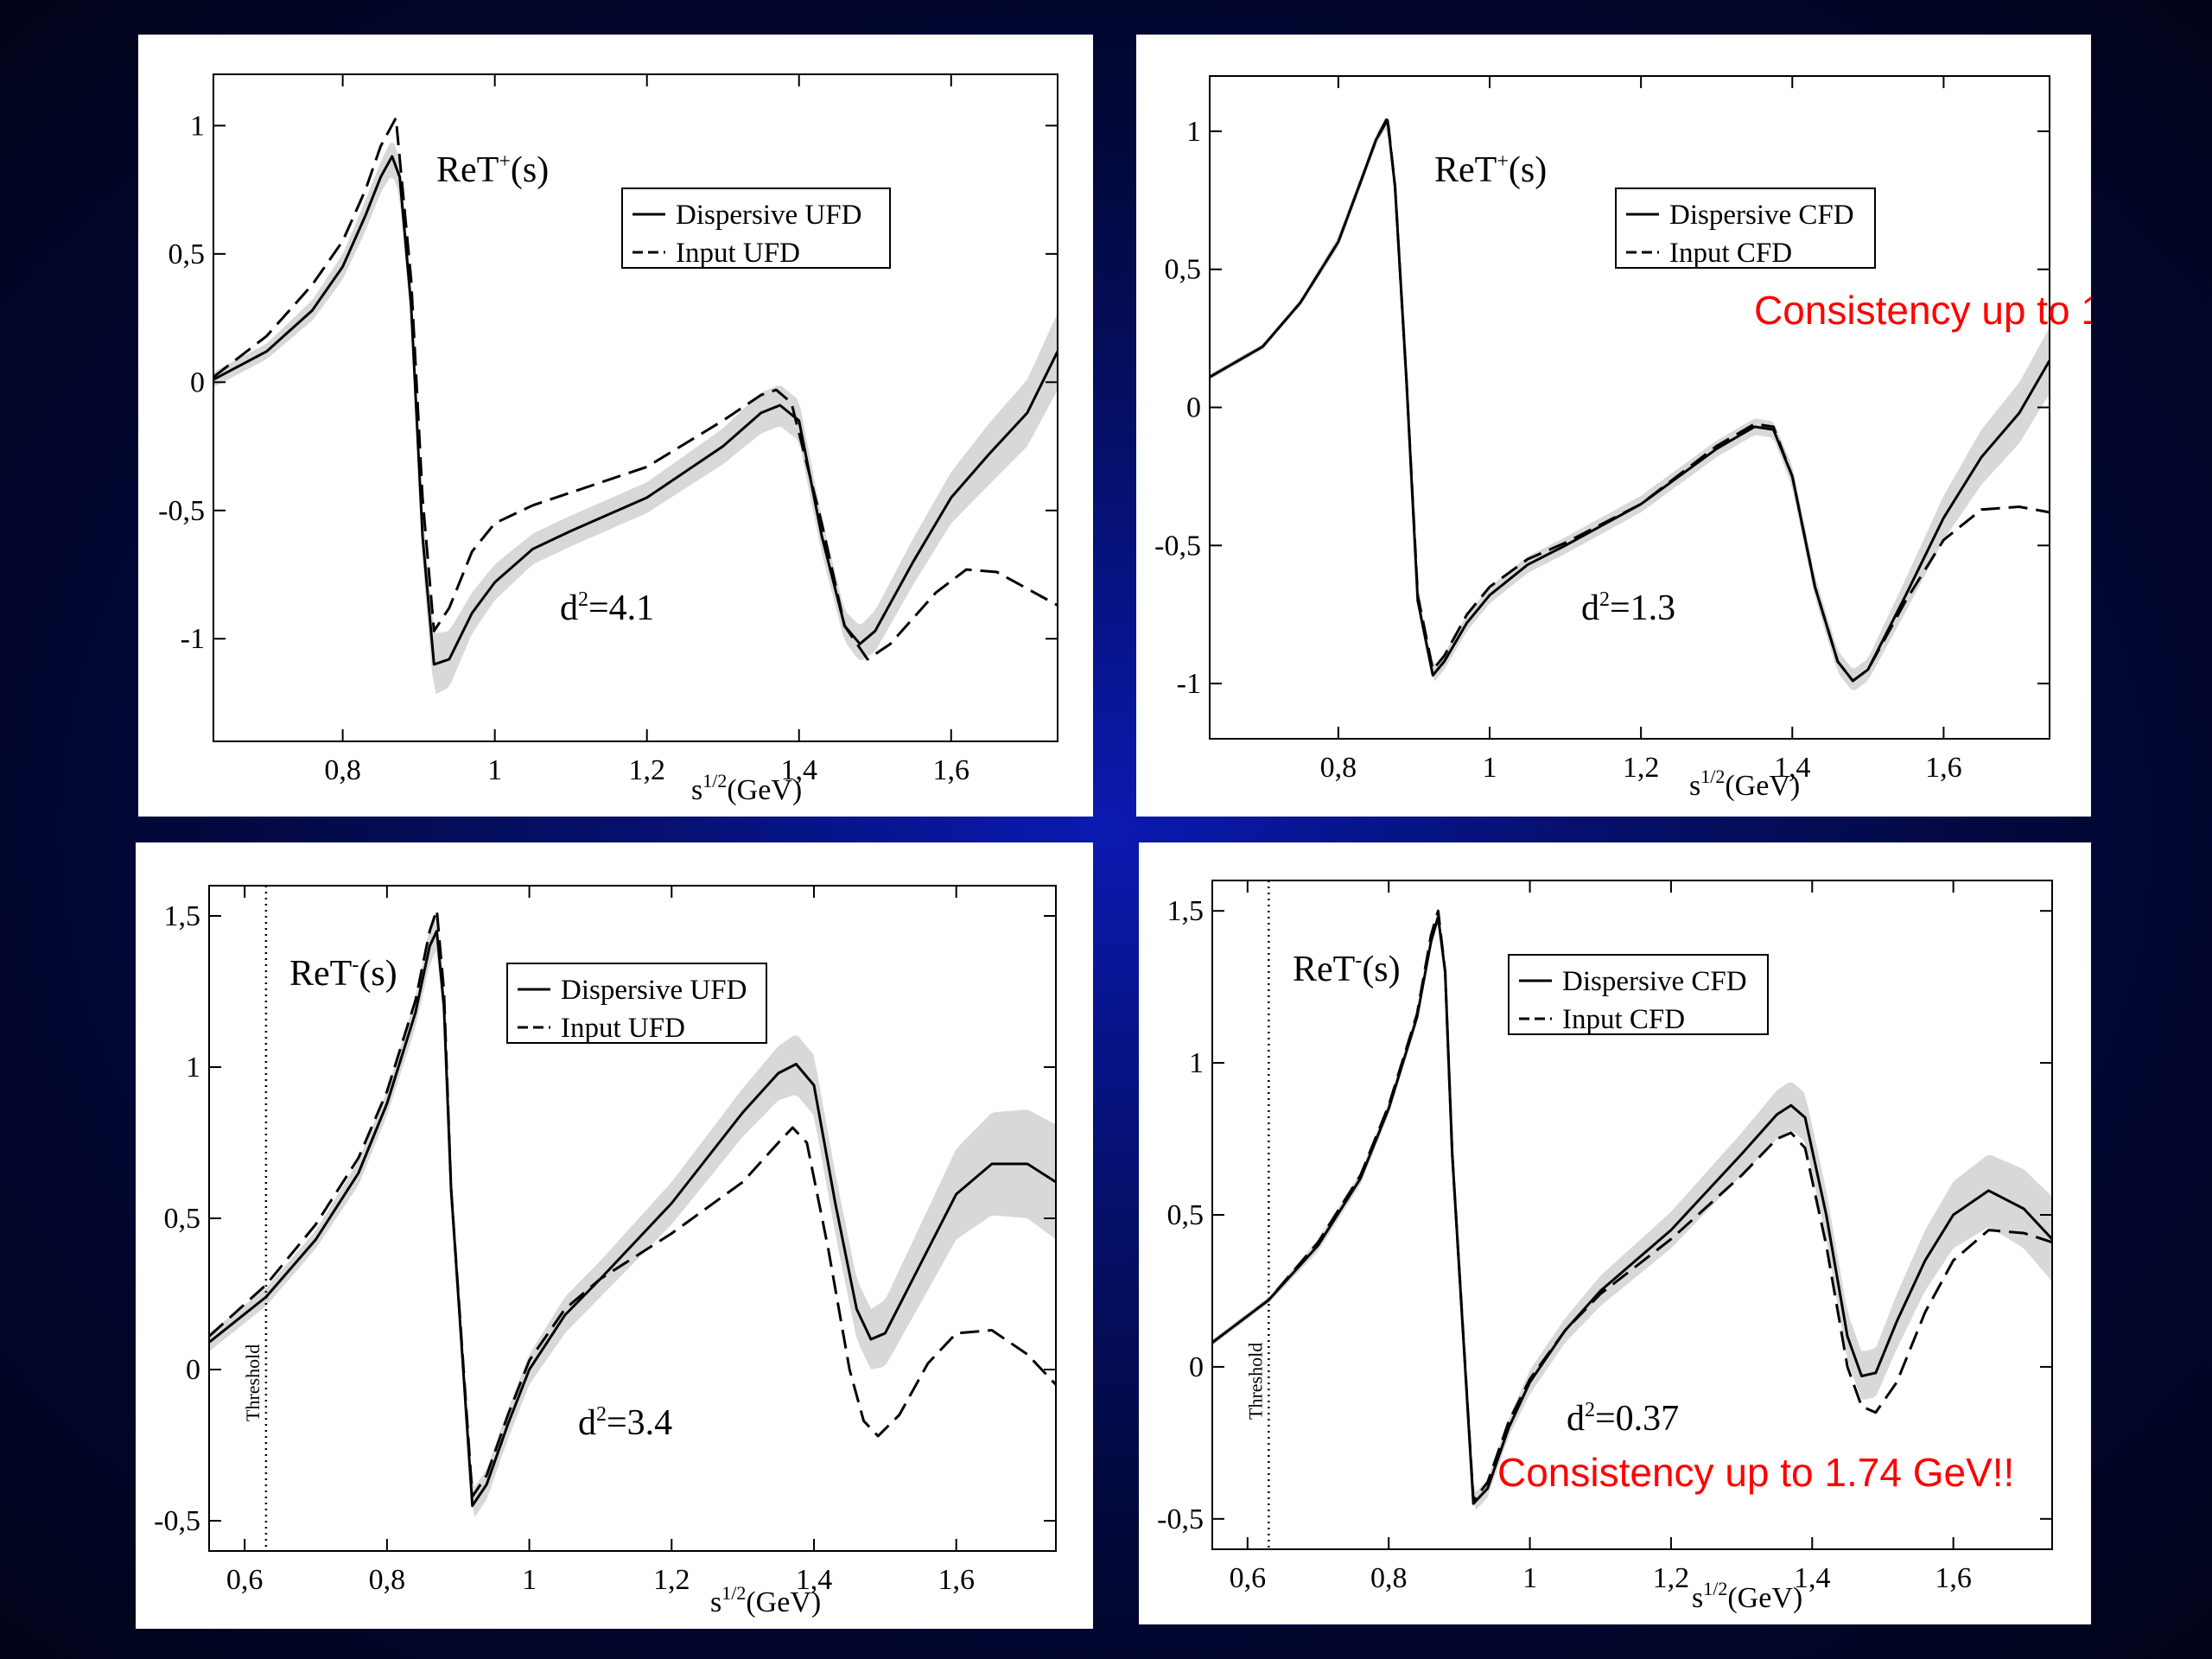  I want to click on function-label: ReT+(s), so click(1490, 170).